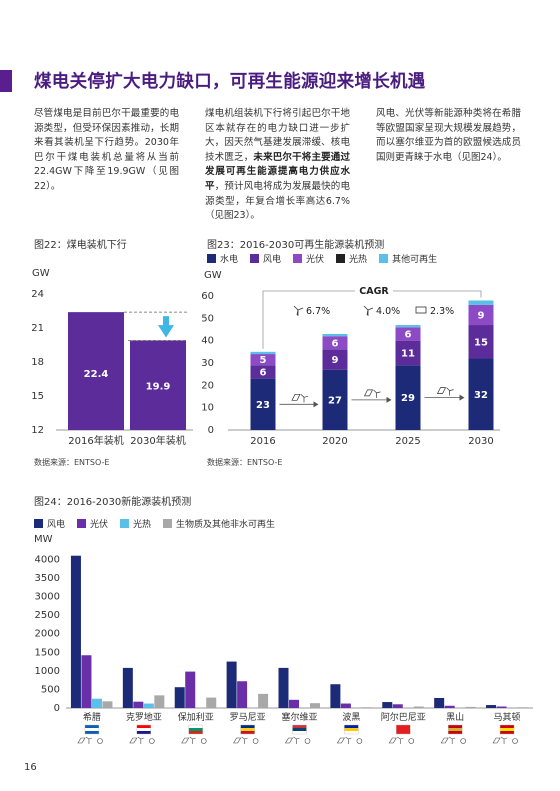 This screenshot has width=560, height=791. I want to click on fig23-legend-label: 水电, so click(229, 260).